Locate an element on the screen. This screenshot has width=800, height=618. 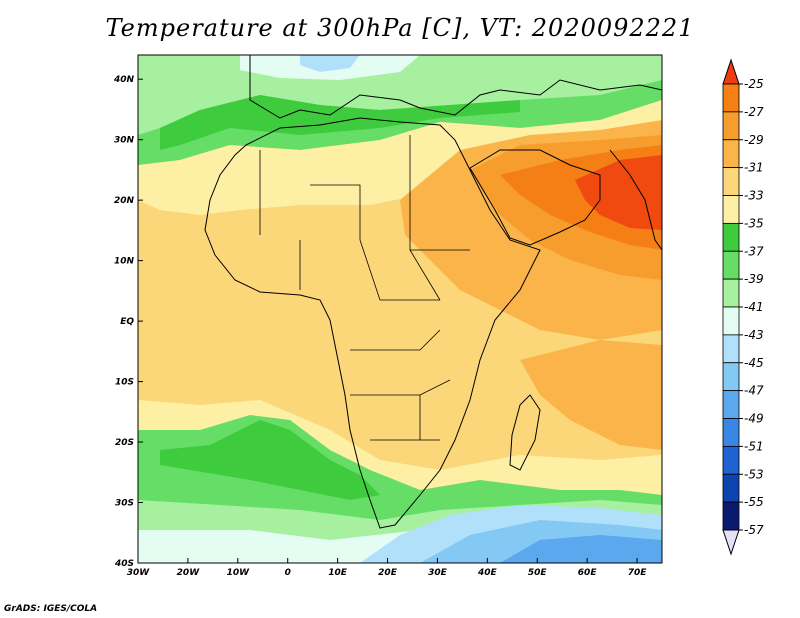
lon-tick-label: 40E is located at coordinates (487, 573).